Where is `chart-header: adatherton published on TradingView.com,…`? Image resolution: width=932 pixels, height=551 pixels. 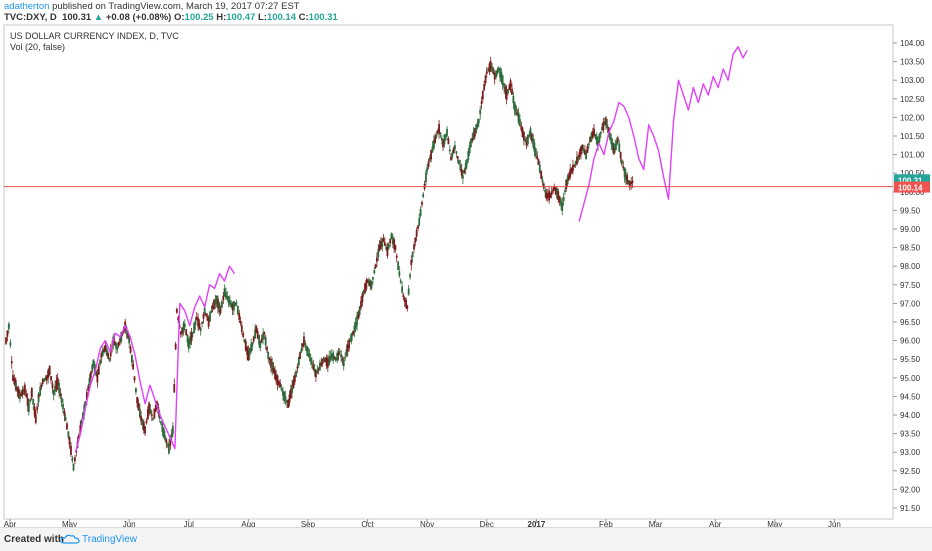 chart-header: adatherton published on TradingView.com,… is located at coordinates (466, 12).